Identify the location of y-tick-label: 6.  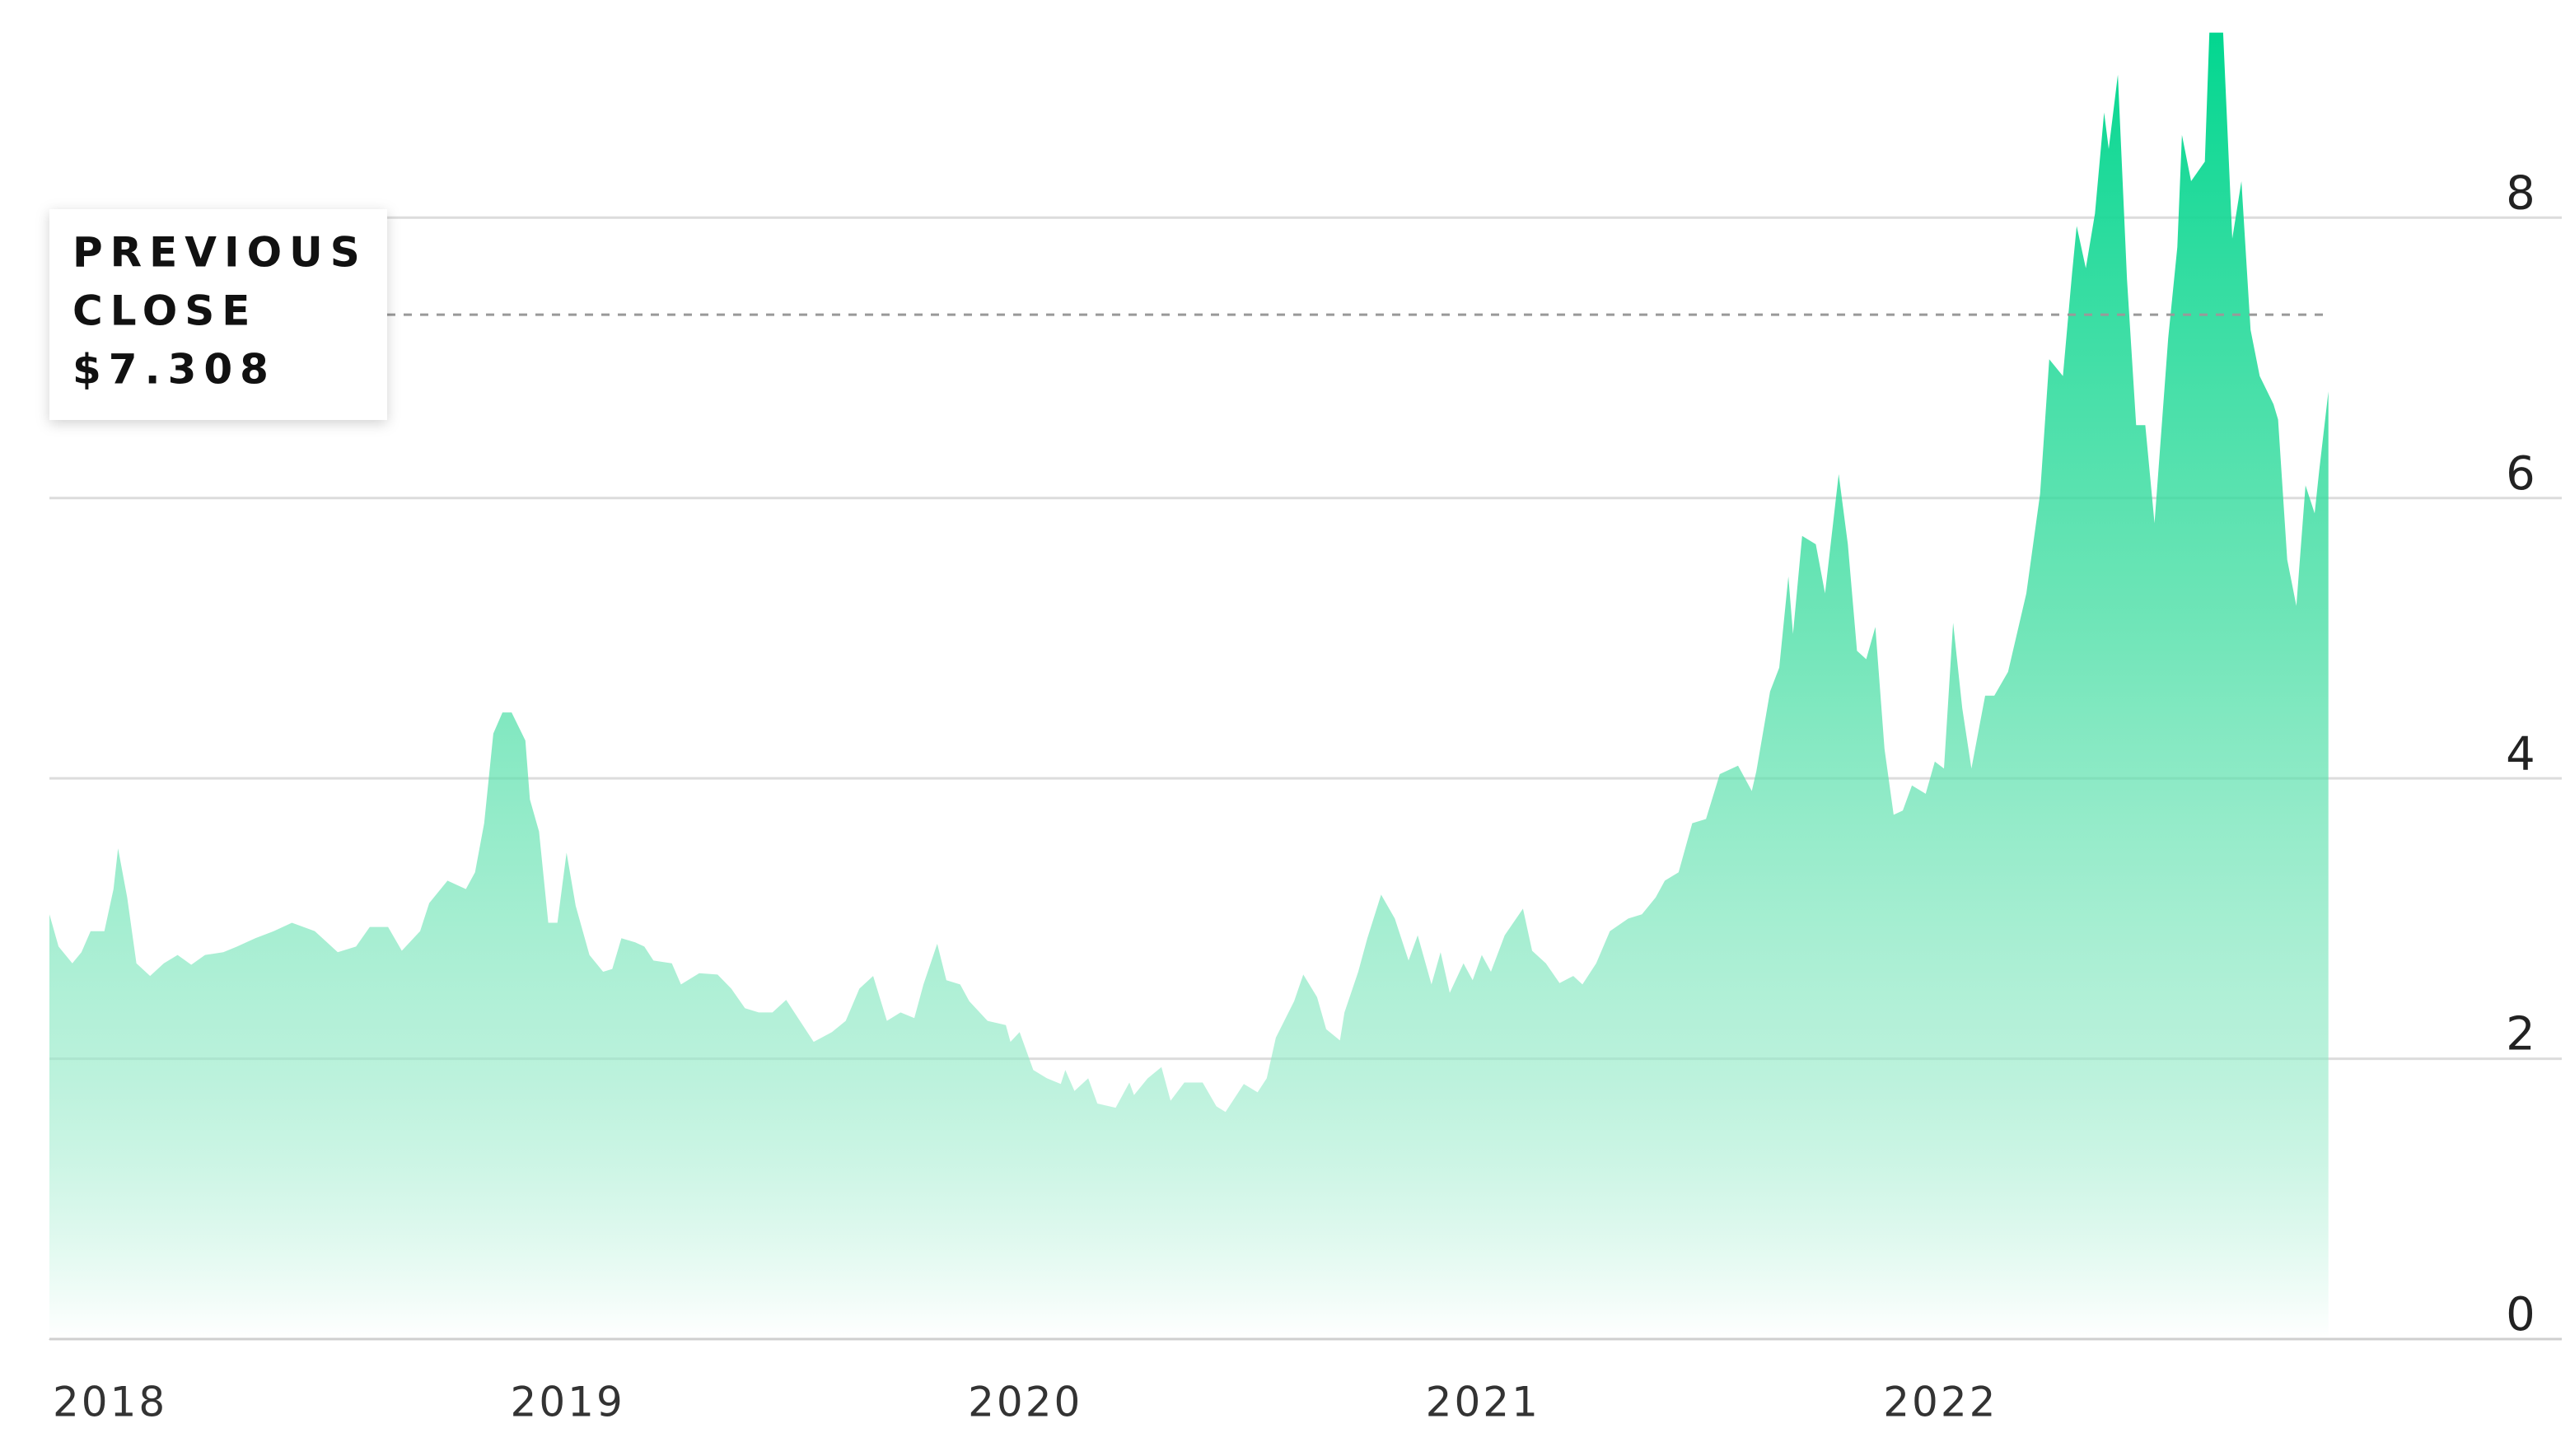
(2520, 474).